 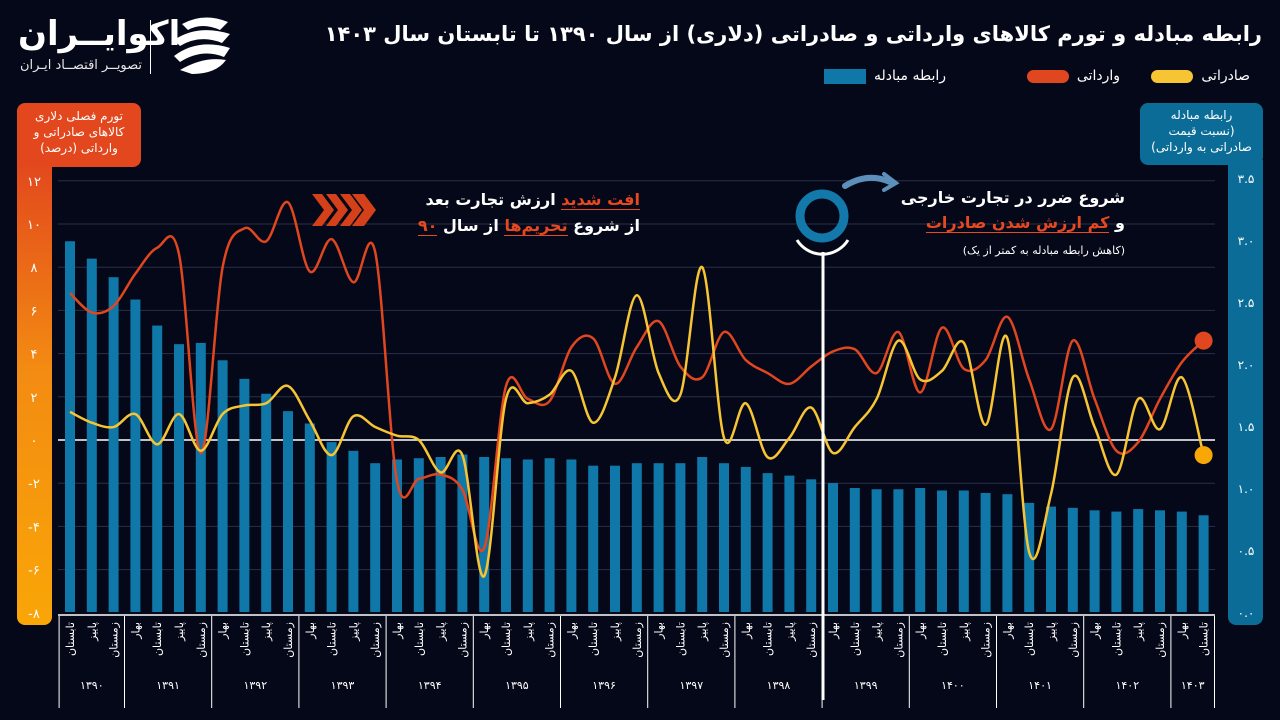 What do you see at coordinates (600, 200) in the screenshot?
I see `highlight-sharp-drop: افت شدید` at bounding box center [600, 200].